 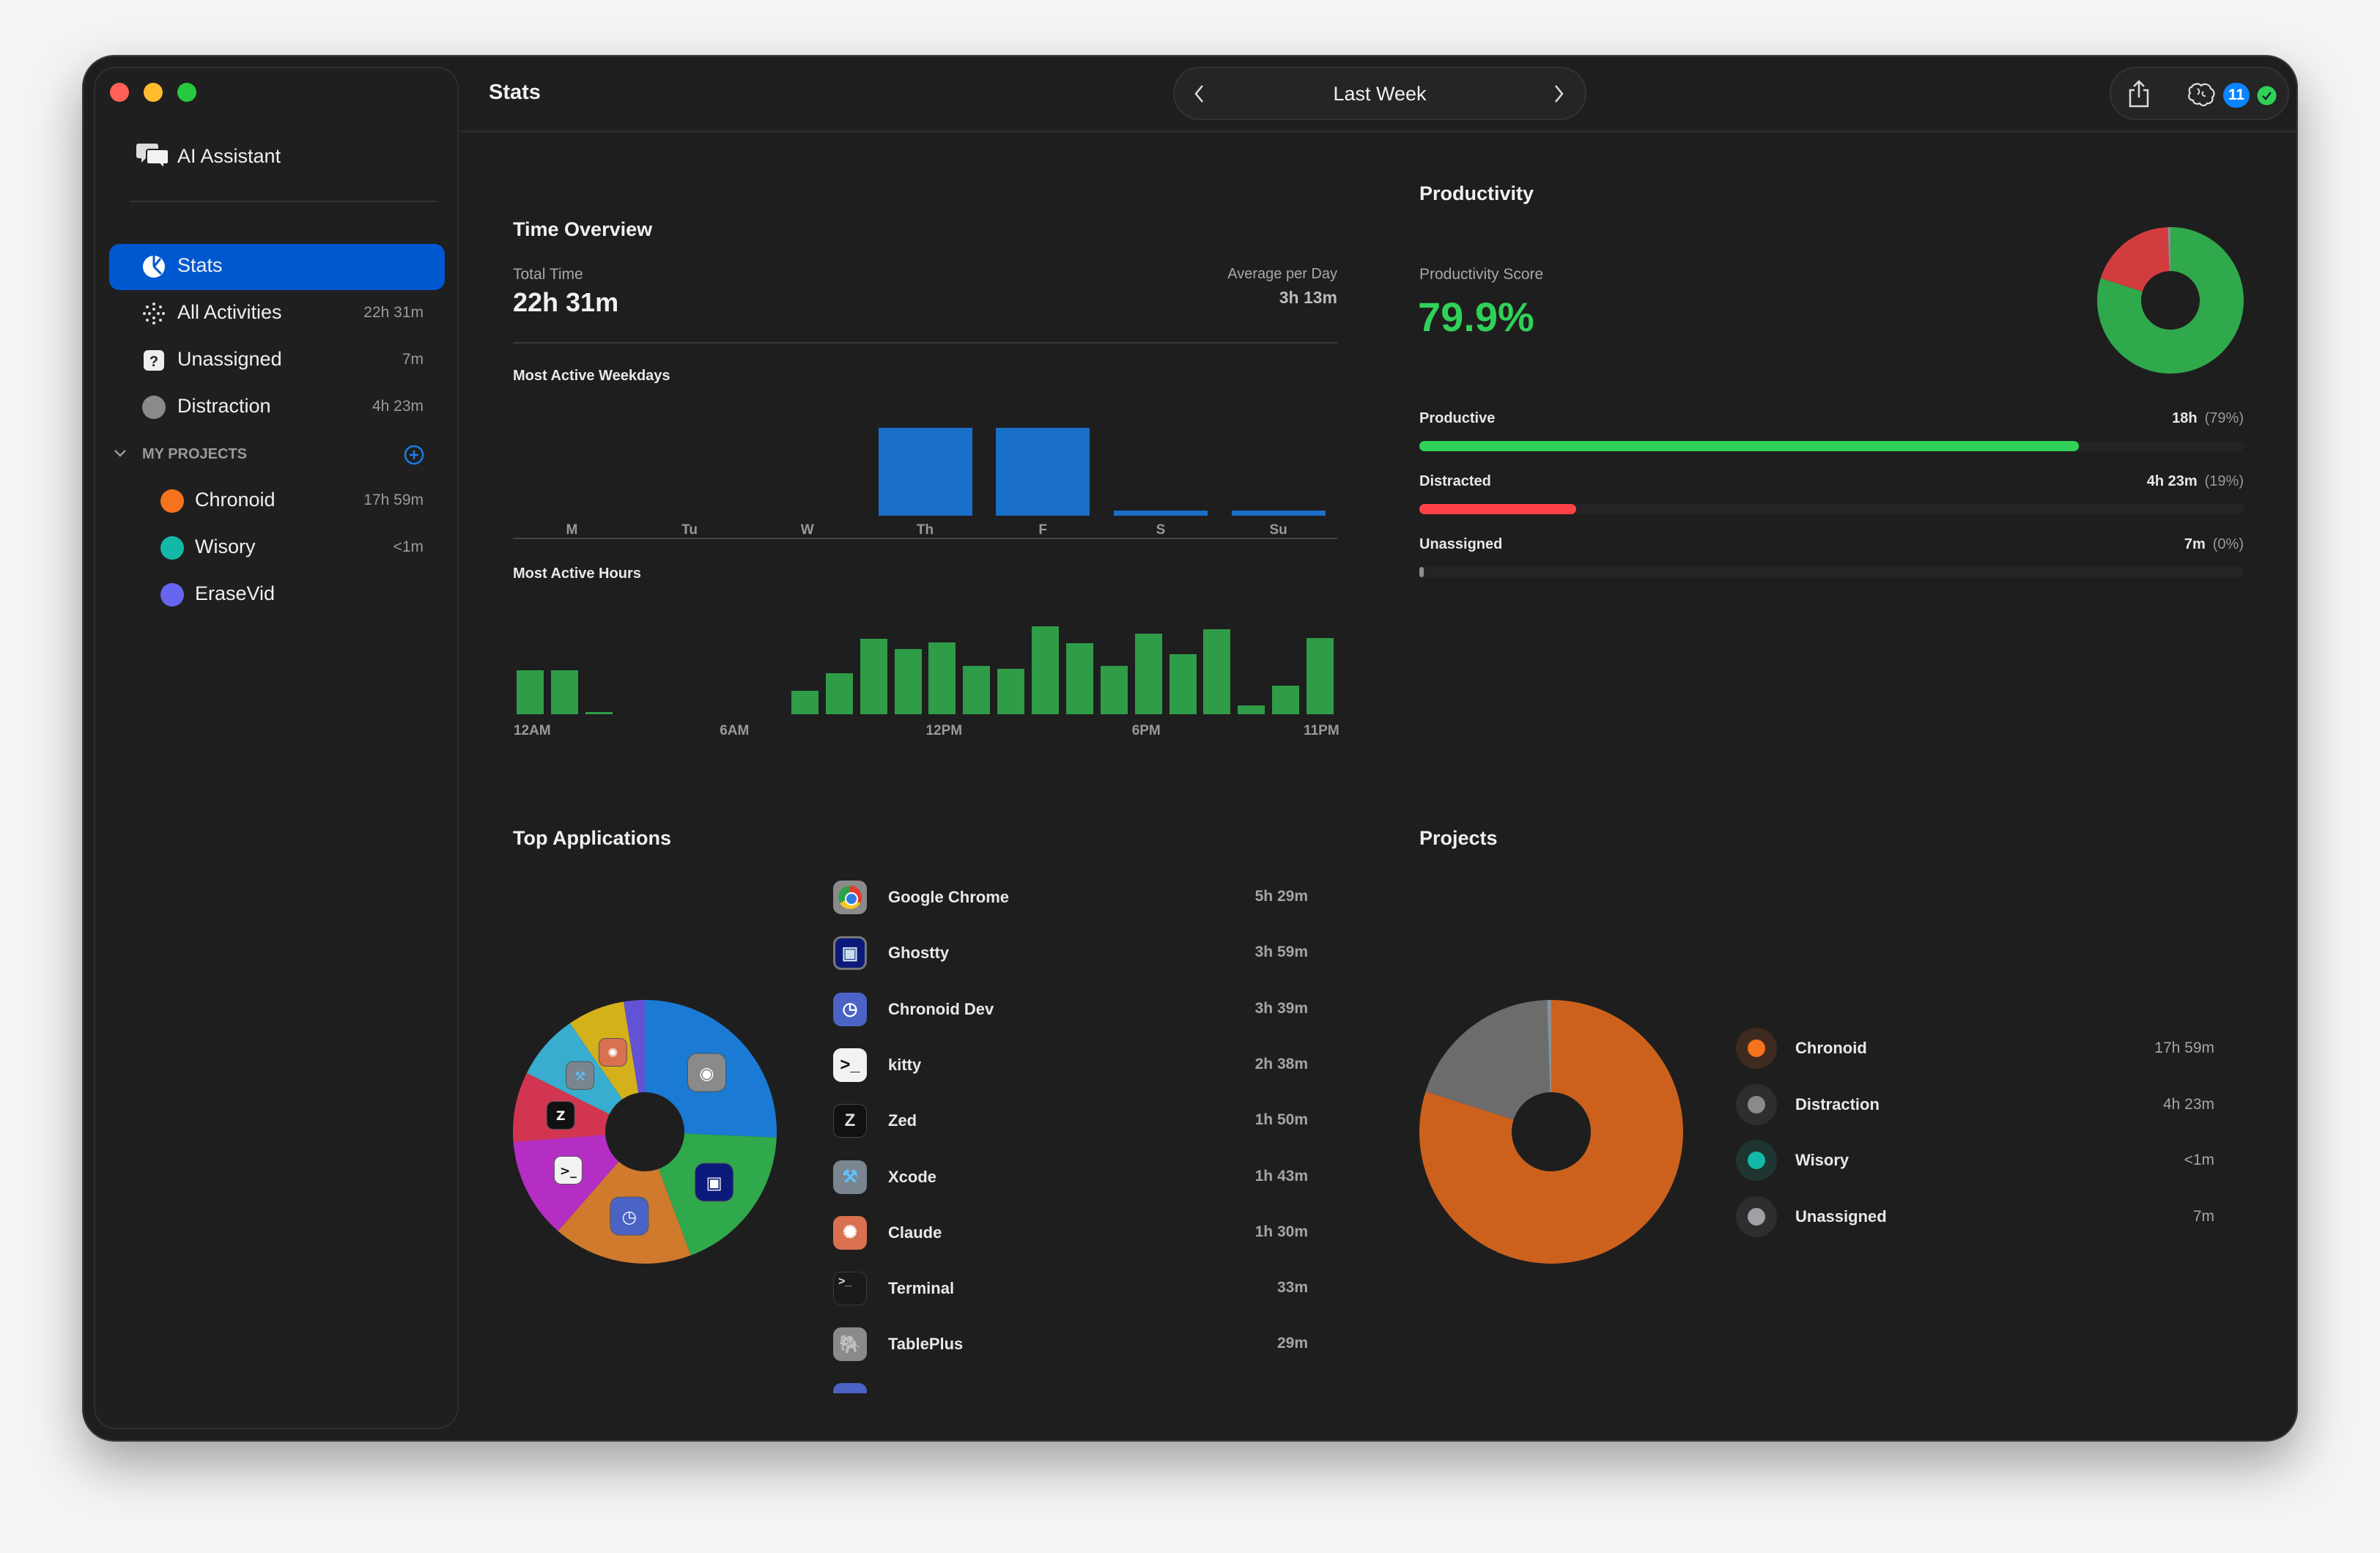 I want to click on next-period-button, so click(x=1558, y=94).